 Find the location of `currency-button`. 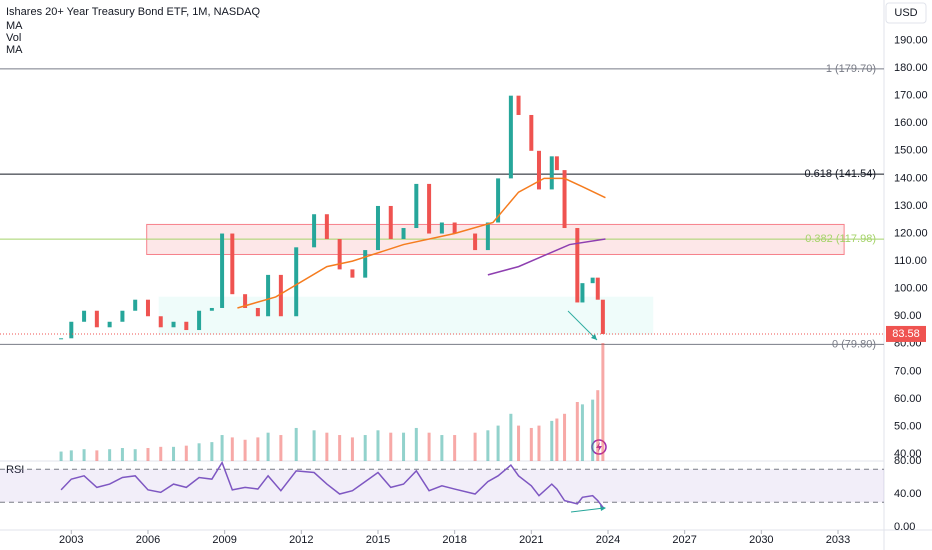

currency-button is located at coordinates (906, 13).